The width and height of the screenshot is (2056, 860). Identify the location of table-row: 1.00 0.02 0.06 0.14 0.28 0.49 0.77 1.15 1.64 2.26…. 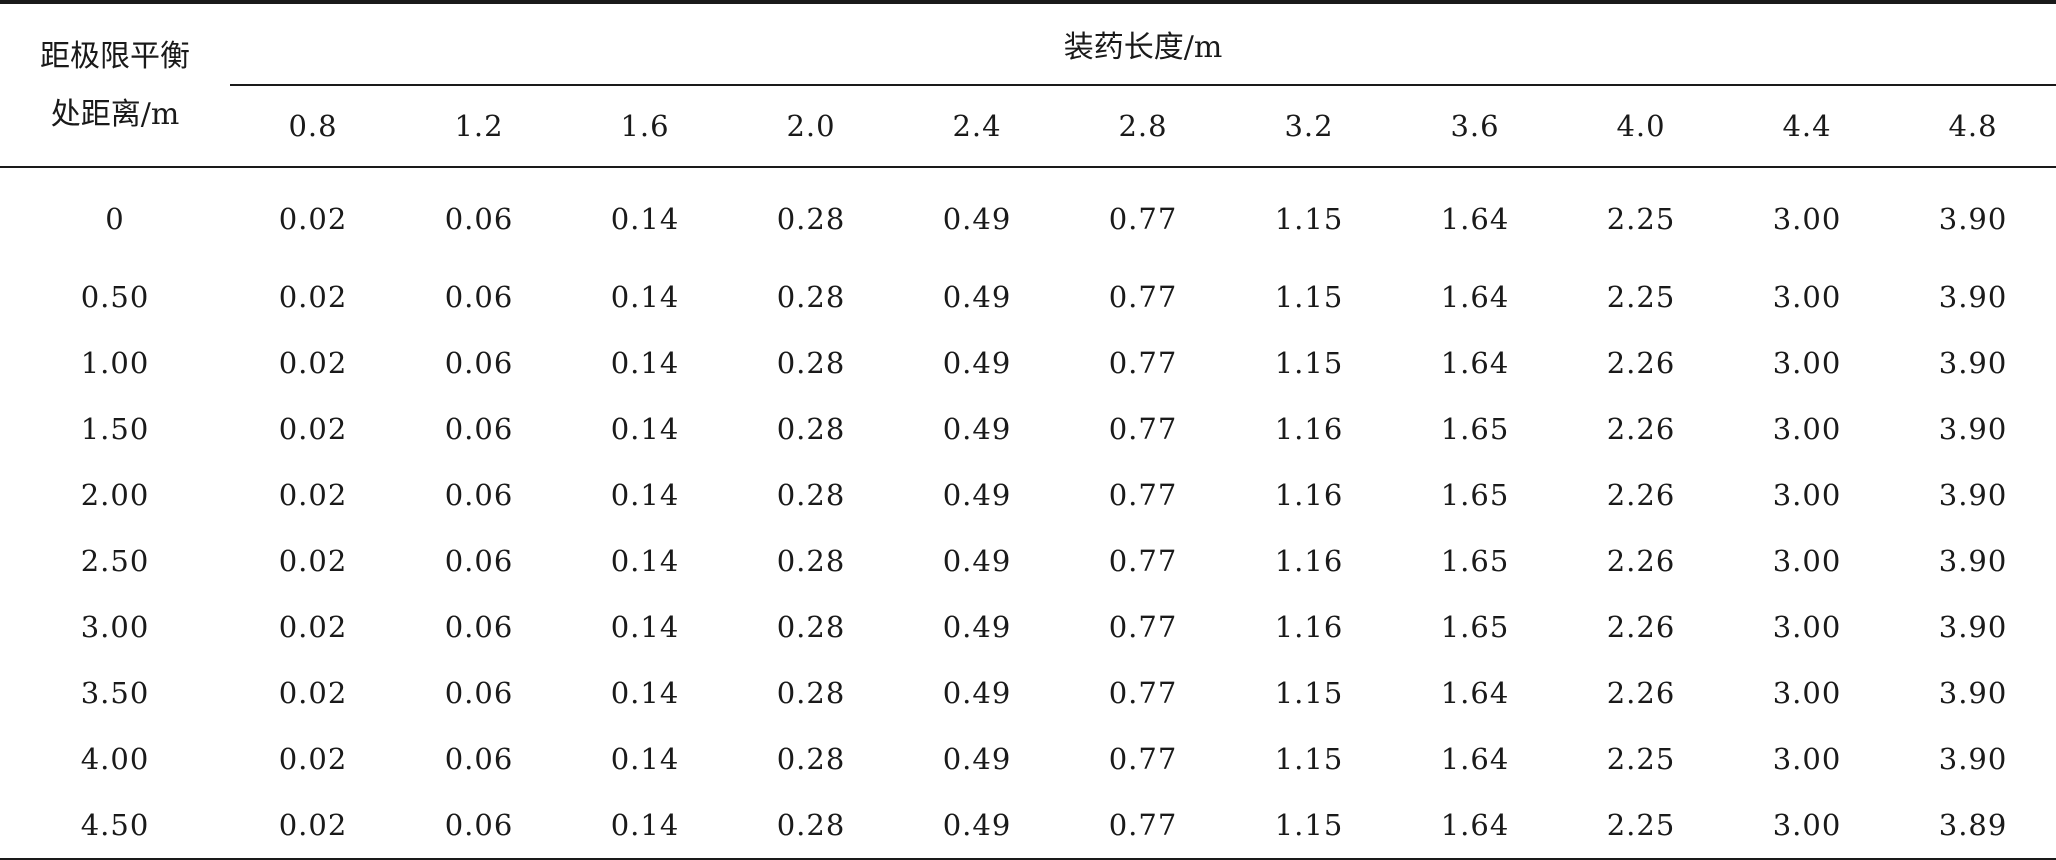
(1028, 363).